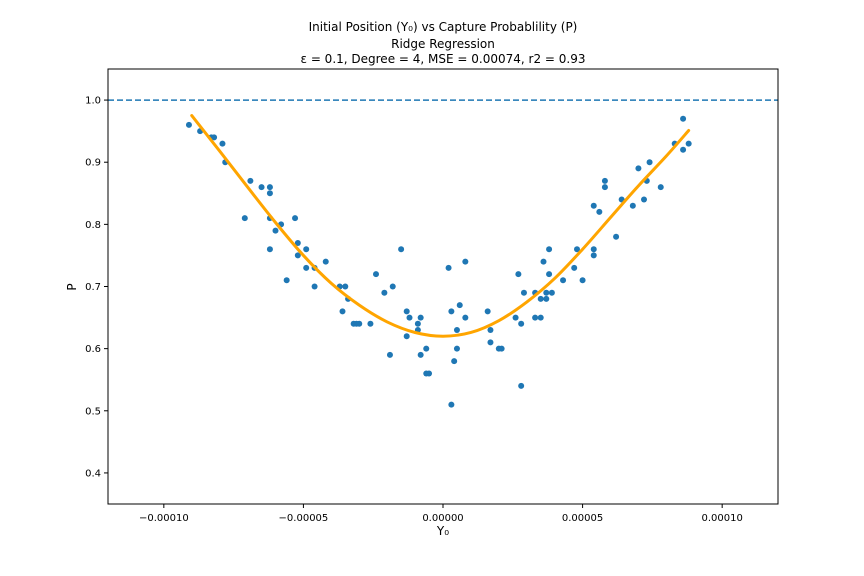  Describe the element at coordinates (93, 101) in the screenshot. I see `y-tick-label: 1.0` at that location.